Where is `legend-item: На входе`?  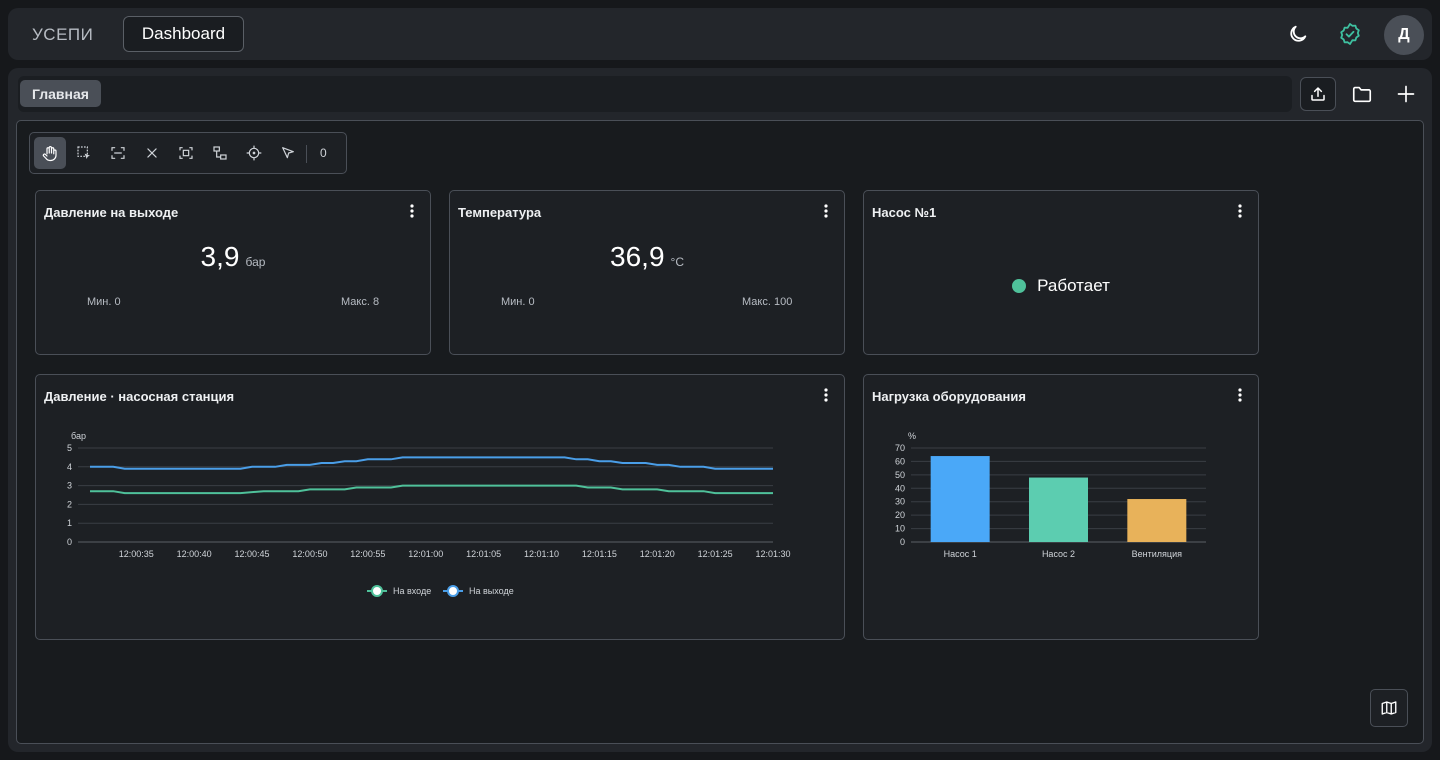 legend-item: На входе is located at coordinates (399, 591).